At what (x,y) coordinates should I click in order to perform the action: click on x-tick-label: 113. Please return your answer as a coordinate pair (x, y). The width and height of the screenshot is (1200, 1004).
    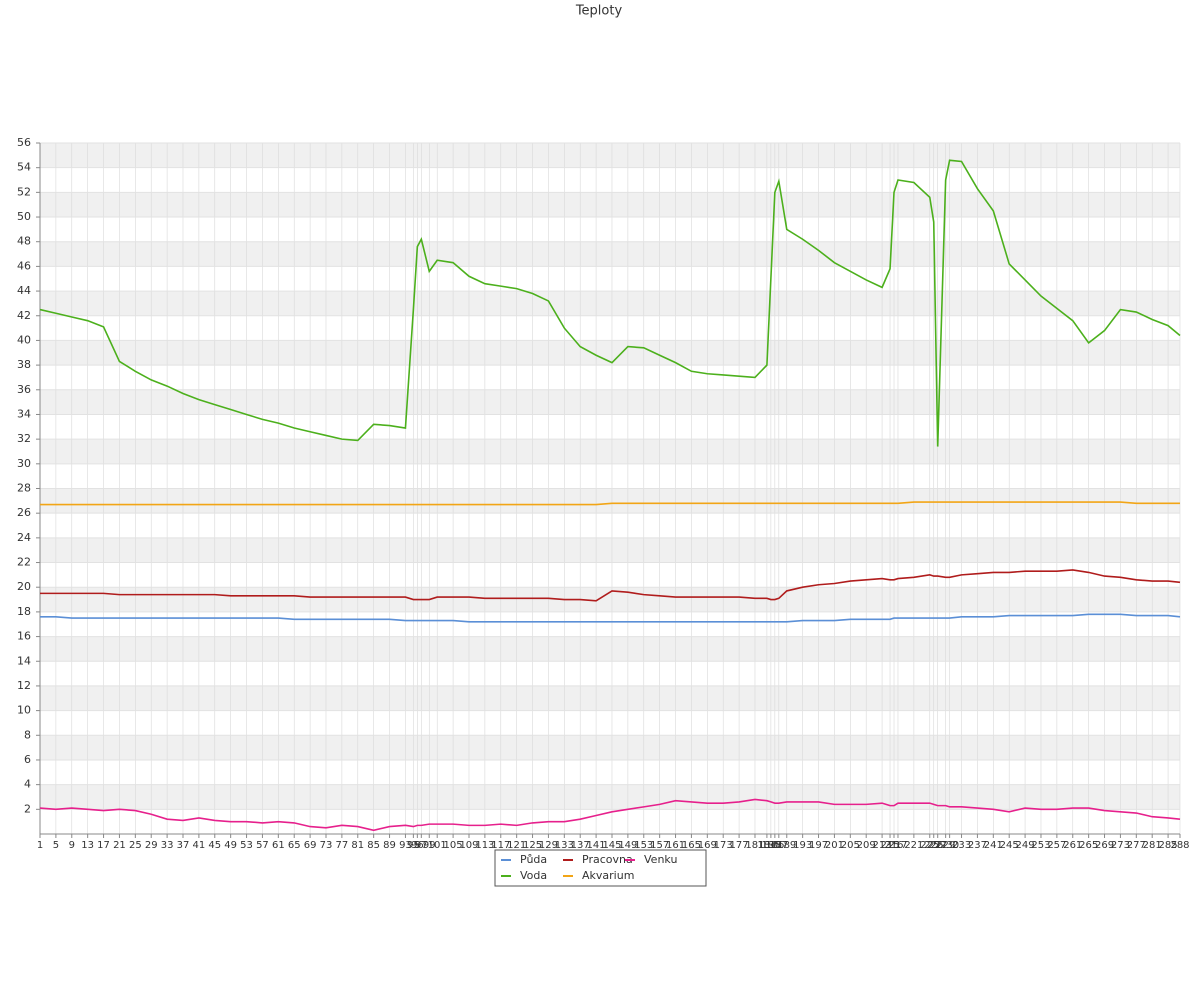
    Looking at the image, I should click on (484, 845).